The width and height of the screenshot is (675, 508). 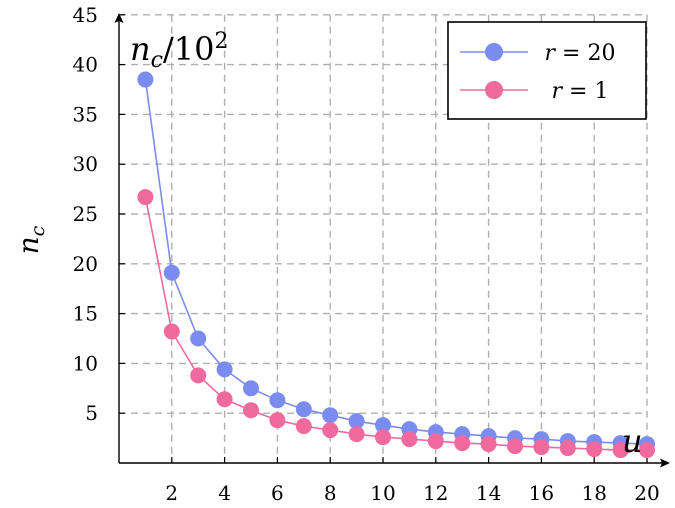 What do you see at coordinates (580, 91) in the screenshot?
I see `legend-label: r = 1` at bounding box center [580, 91].